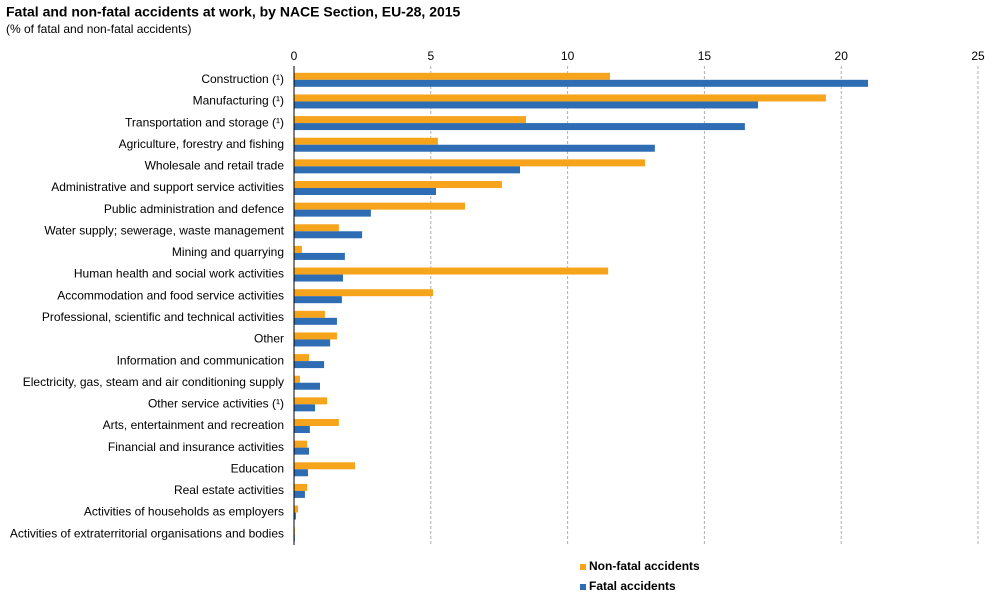 This screenshot has height=613, width=1002. Describe the element at coordinates (644, 566) in the screenshot. I see `legend-label: Non-fatal accidents` at that location.